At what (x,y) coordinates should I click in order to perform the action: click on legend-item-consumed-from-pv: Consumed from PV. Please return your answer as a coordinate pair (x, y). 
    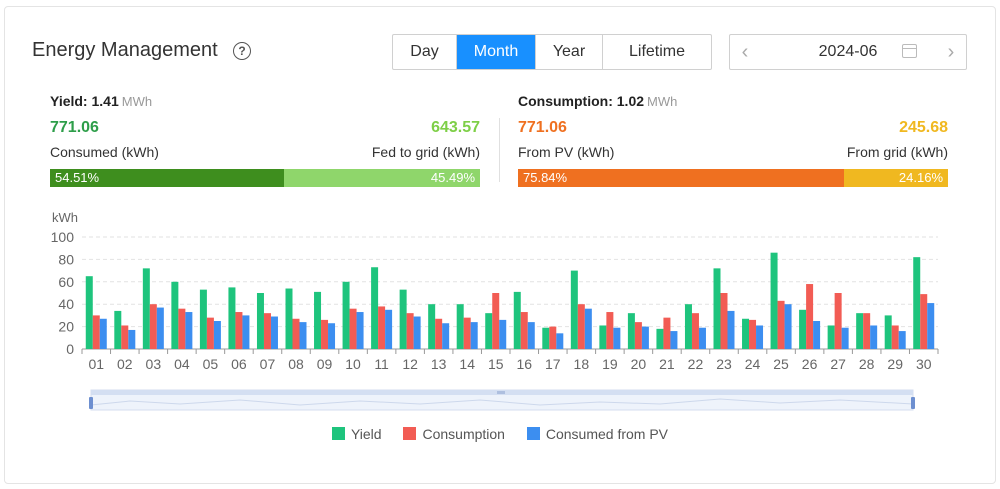
    Looking at the image, I should click on (597, 434).